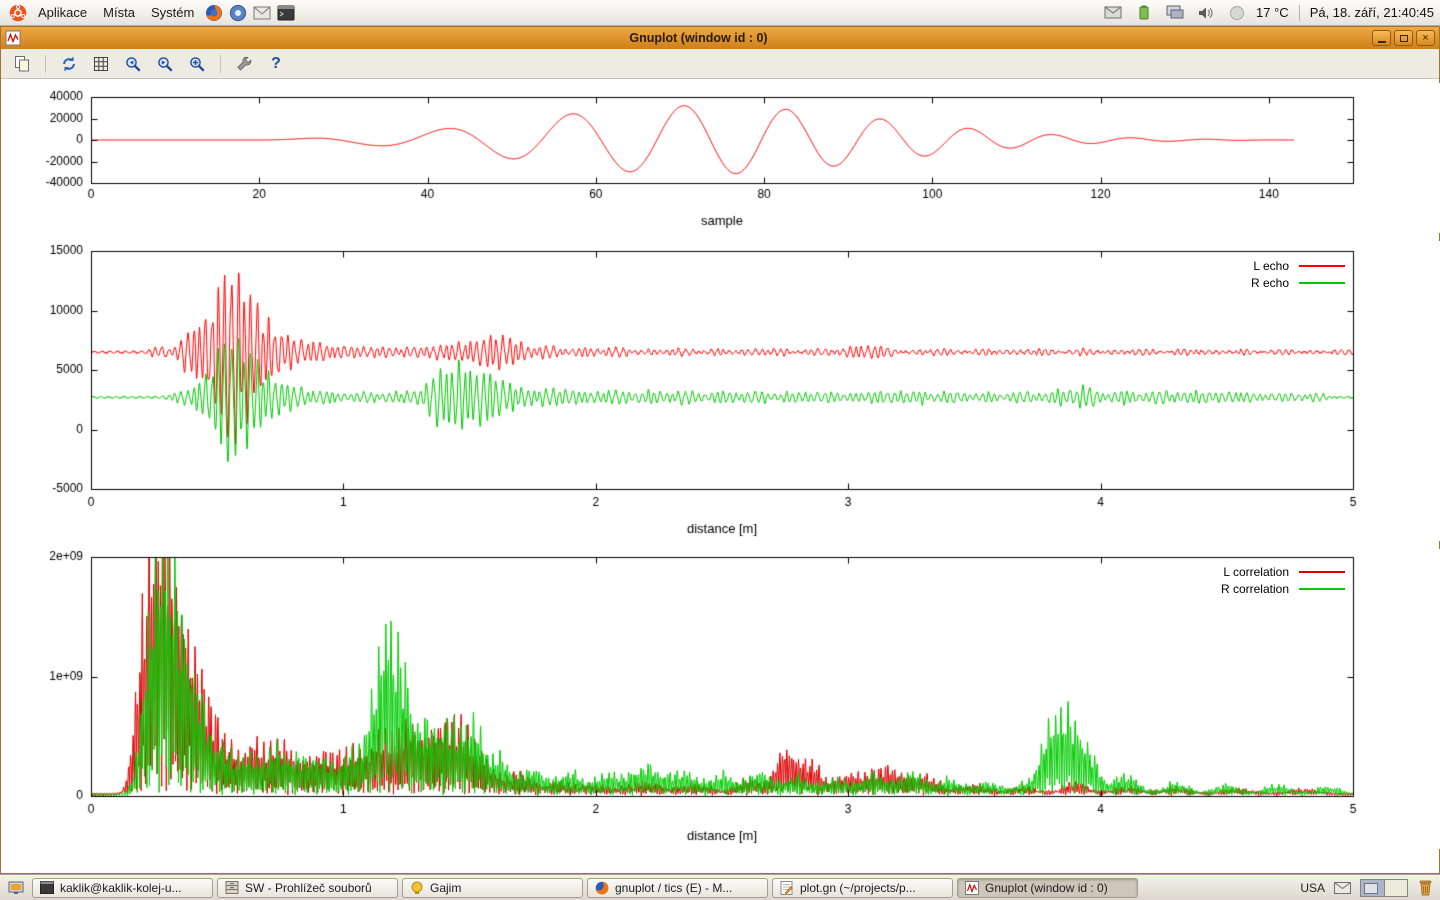  What do you see at coordinates (1282, 580) in the screenshot?
I see `correlation-legend: L correlation R correlation` at bounding box center [1282, 580].